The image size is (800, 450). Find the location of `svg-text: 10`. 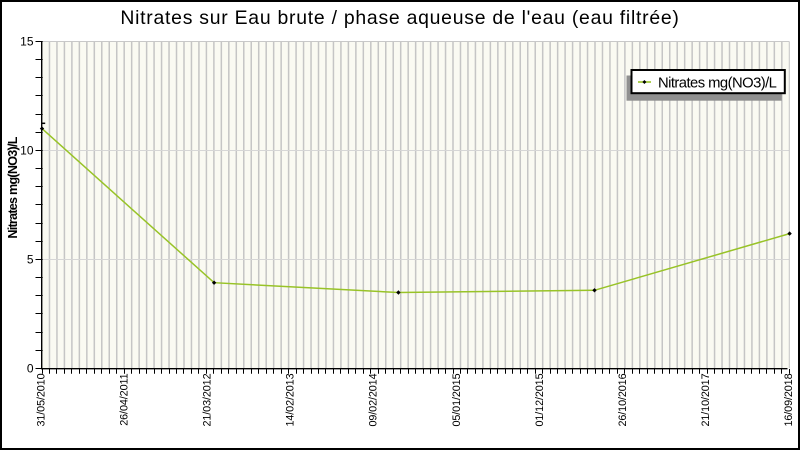

svg-text: 10 is located at coordinates (27, 151).